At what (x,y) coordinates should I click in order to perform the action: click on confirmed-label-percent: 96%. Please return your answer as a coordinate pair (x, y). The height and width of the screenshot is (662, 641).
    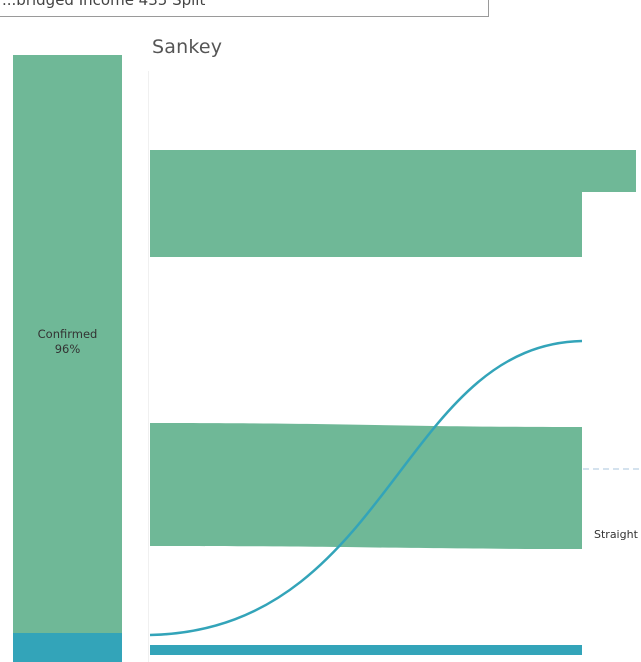
    Looking at the image, I should click on (67, 349).